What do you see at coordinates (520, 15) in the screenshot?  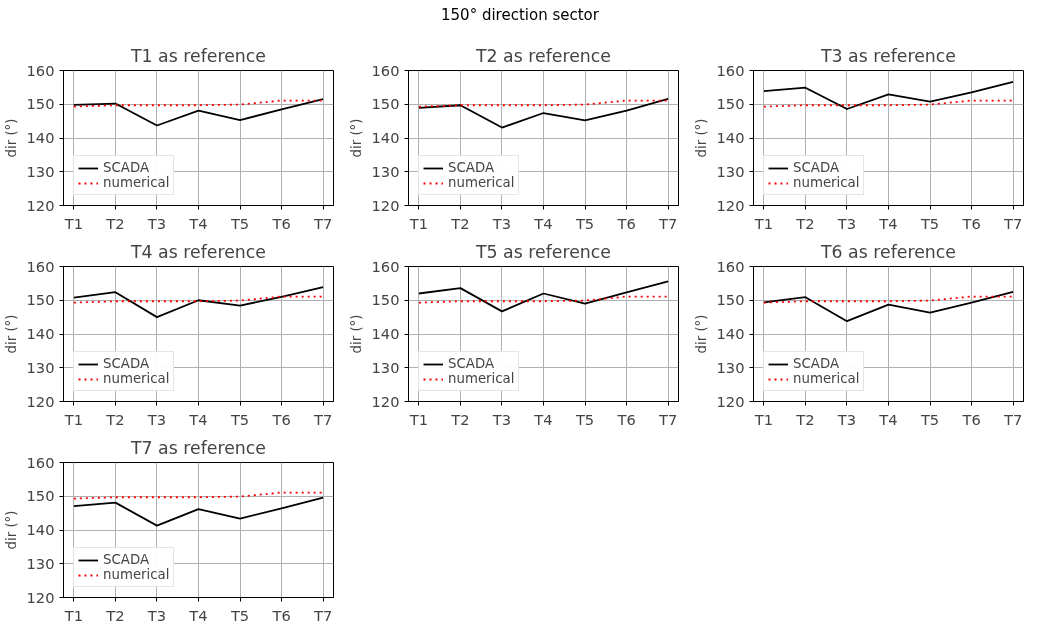 I see `text: 150° direction sector` at bounding box center [520, 15].